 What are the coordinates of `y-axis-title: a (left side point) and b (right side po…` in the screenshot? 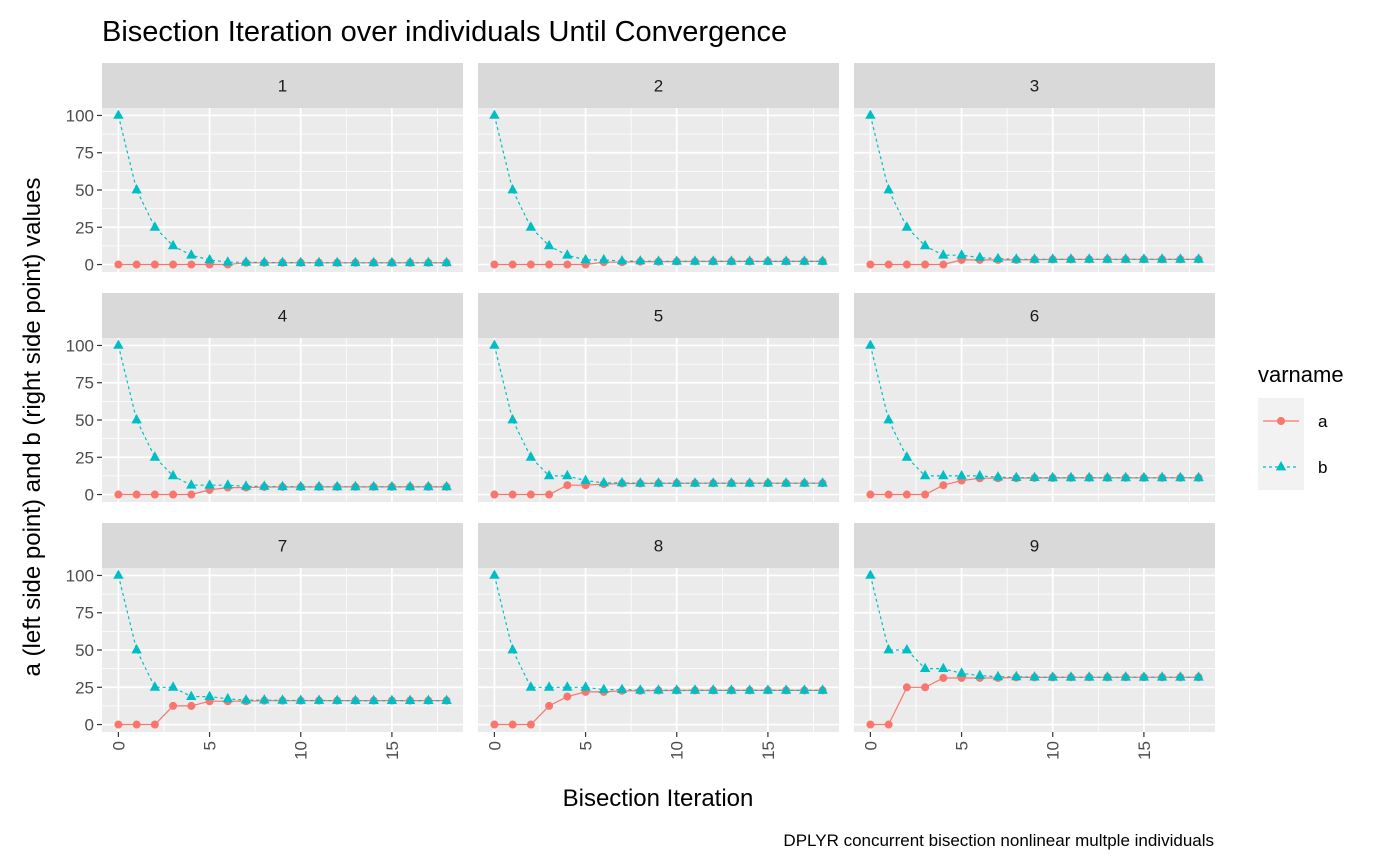 It's located at (32, 427).